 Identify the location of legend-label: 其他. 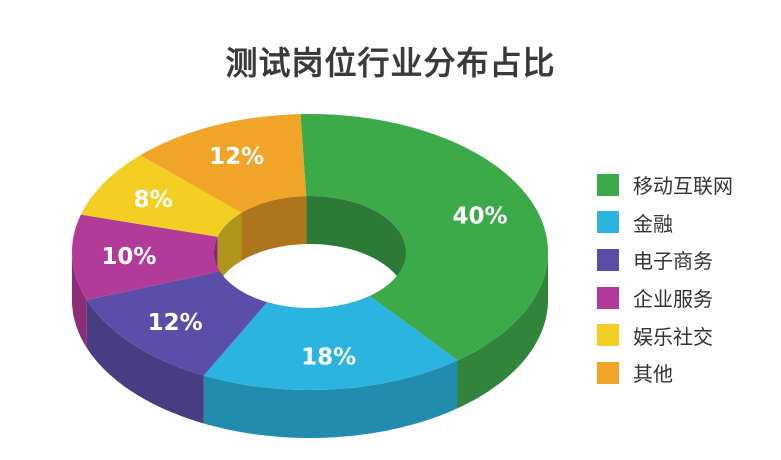
(653, 374).